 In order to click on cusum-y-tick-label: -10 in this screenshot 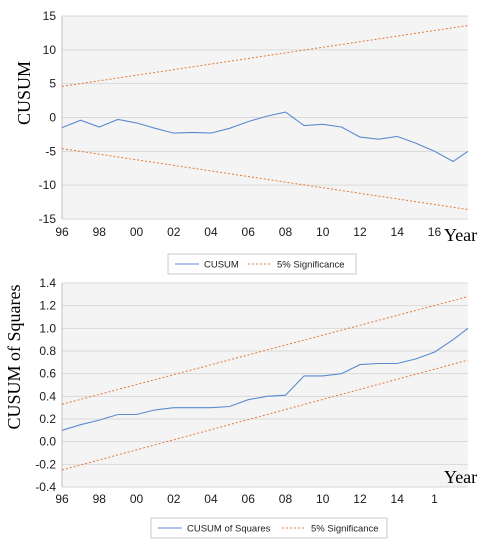, I will do `click(48, 185)`.